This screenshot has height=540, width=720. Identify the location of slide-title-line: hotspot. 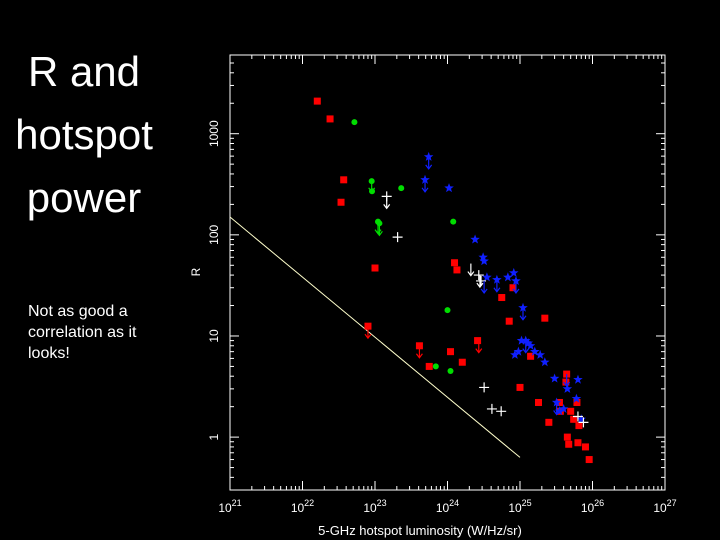
(84, 134).